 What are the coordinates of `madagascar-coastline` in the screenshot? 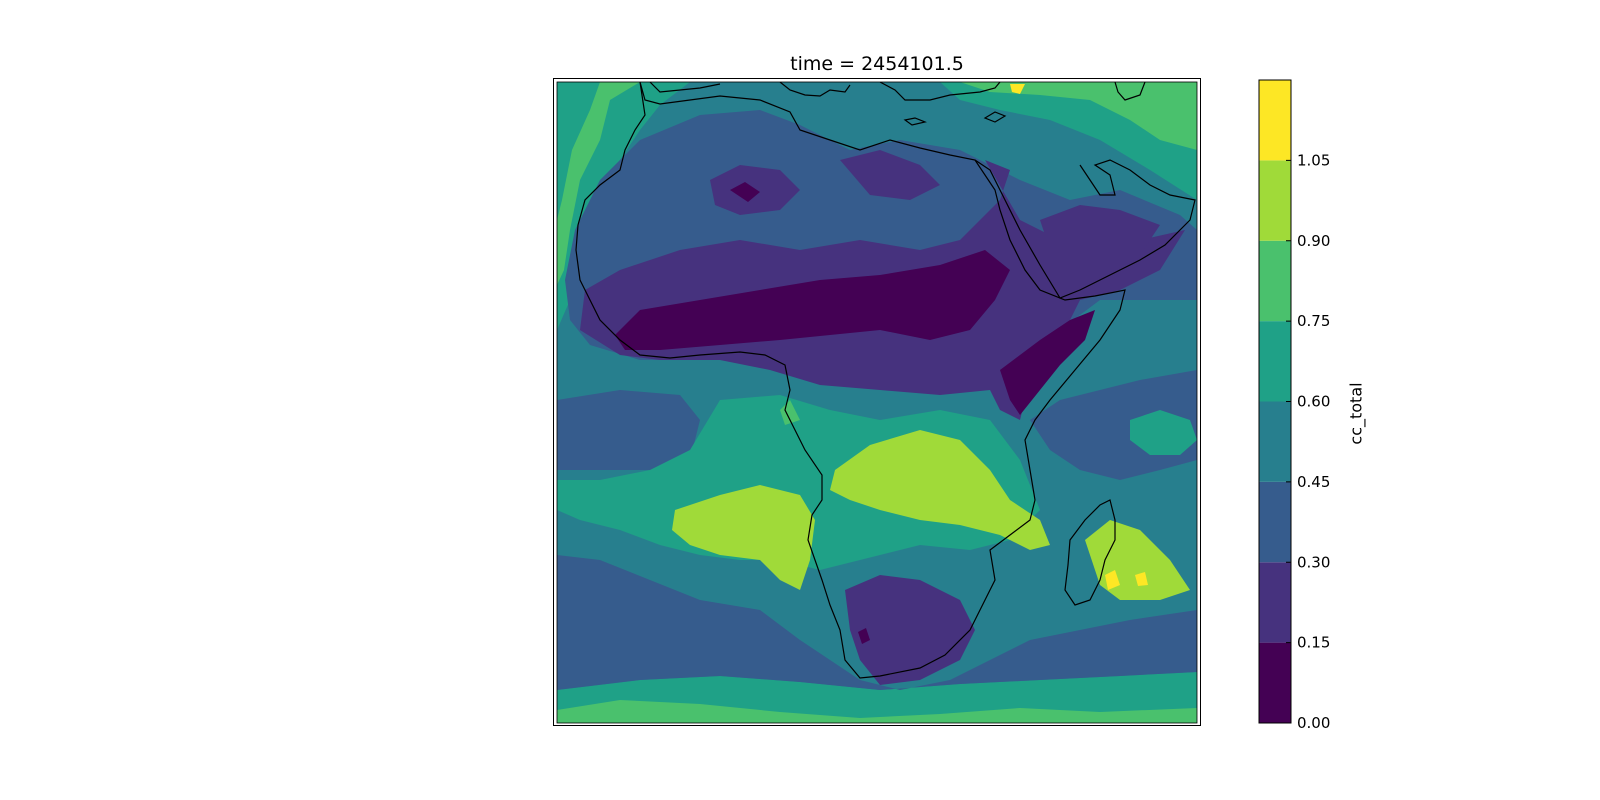 It's located at (1090, 552).